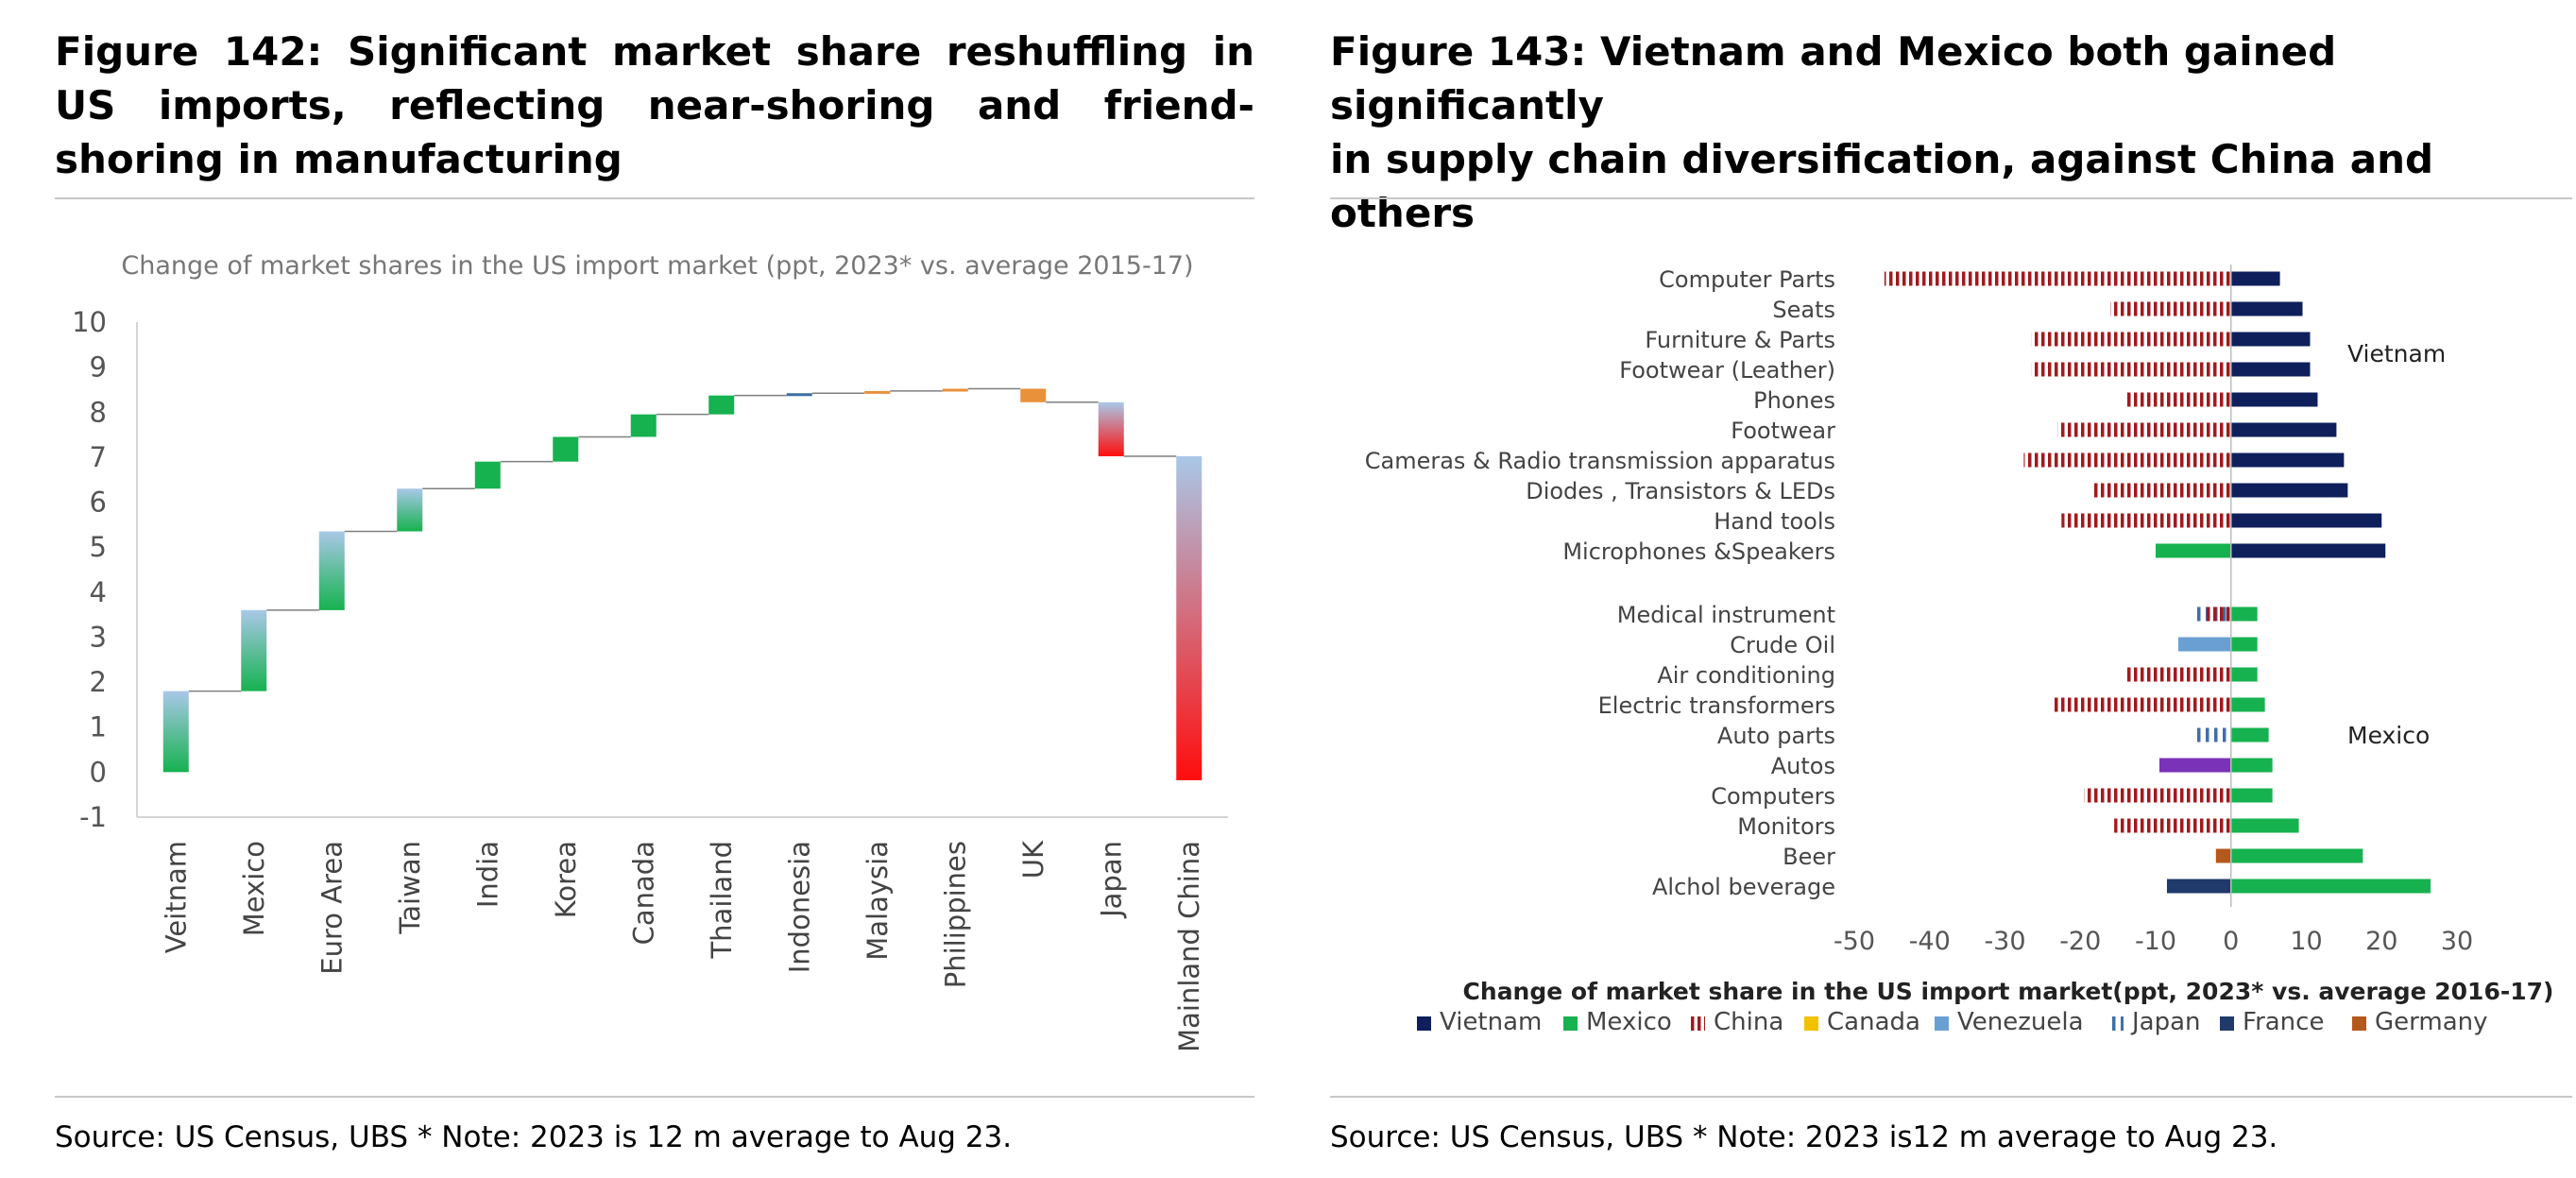 The width and height of the screenshot is (2576, 1178). I want to click on x-tick-label: 10, so click(2306, 941).